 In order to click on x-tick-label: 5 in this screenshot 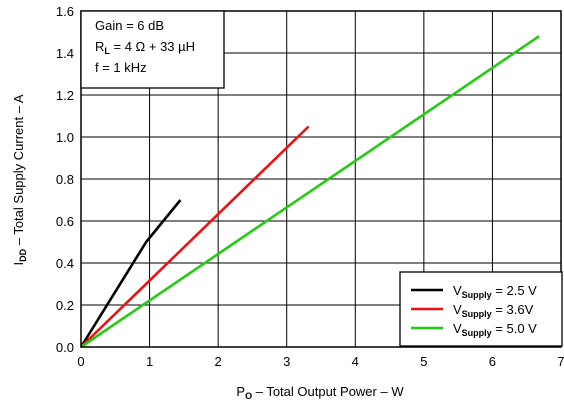, I will do `click(423, 361)`.